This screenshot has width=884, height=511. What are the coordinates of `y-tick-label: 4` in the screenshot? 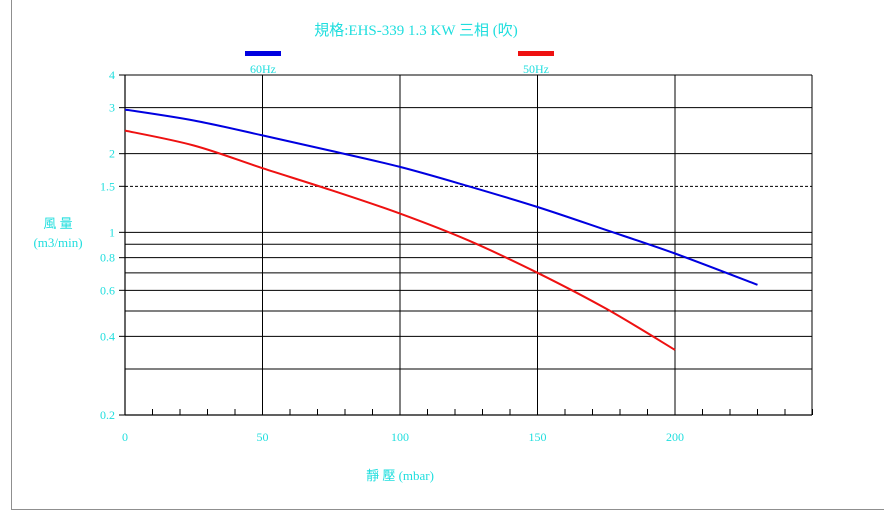 It's located at (112, 75).